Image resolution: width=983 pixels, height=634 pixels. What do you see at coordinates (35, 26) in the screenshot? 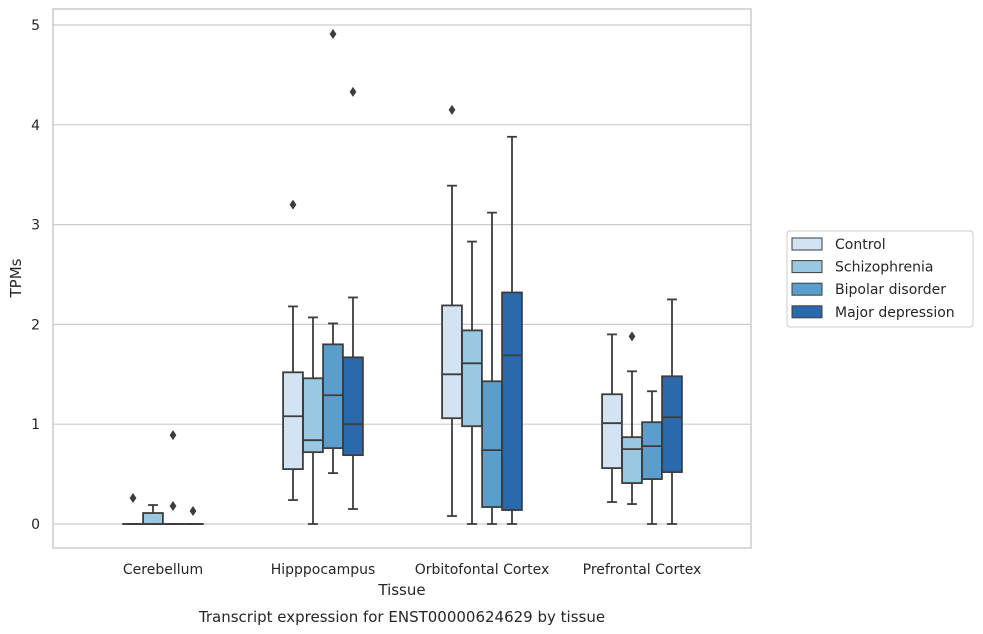
I see `y-tick-label: 5` at bounding box center [35, 26].